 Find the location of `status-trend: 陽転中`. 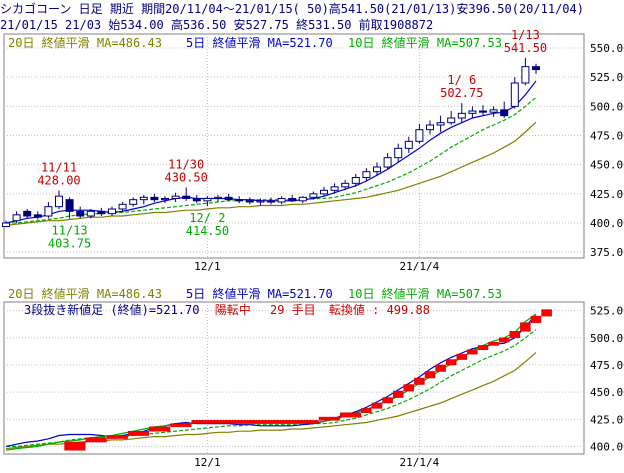

status-trend: 陽転中 is located at coordinates (233, 309).